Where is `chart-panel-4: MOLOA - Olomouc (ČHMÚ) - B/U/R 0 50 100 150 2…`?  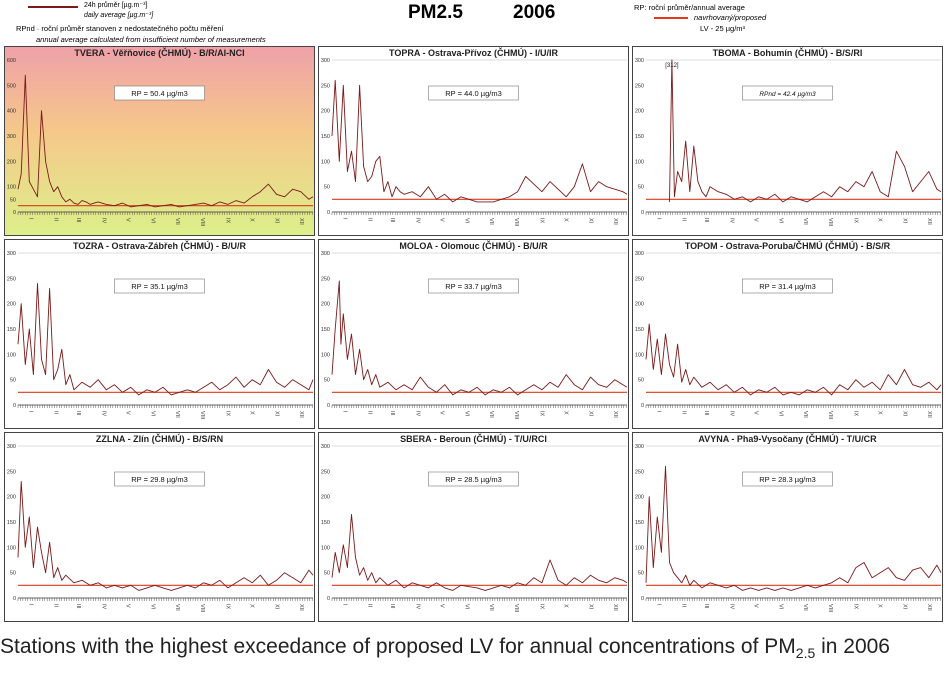 chart-panel-4: MOLOA - Olomouc (ČHMÚ) - B/U/R 0 50 100 150 2… is located at coordinates (473, 334).